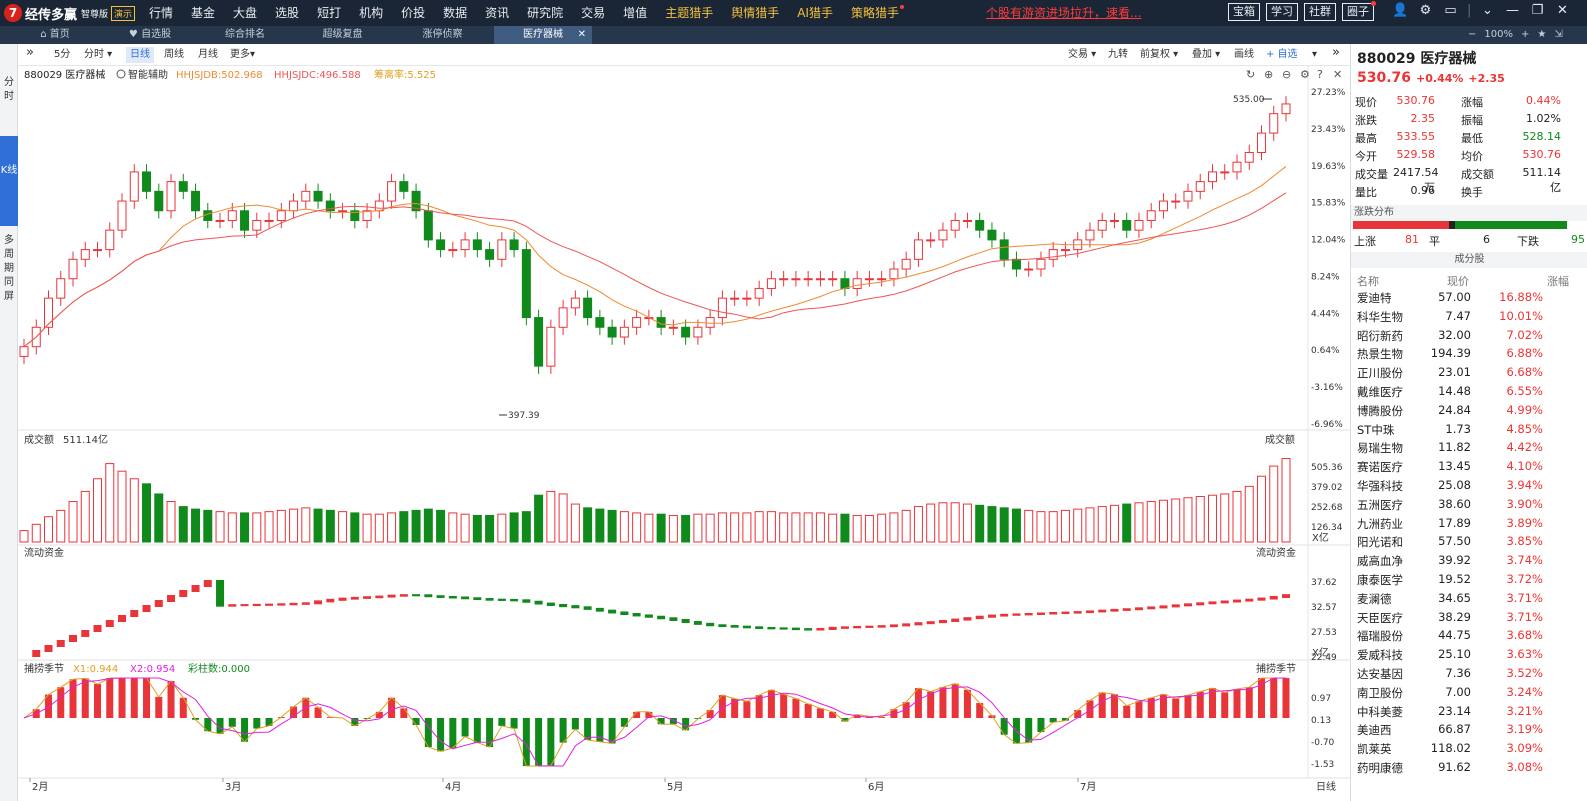  I want to click on quote-row: 现价 530.76 涨幅 0.44%, so click(1458, 101).